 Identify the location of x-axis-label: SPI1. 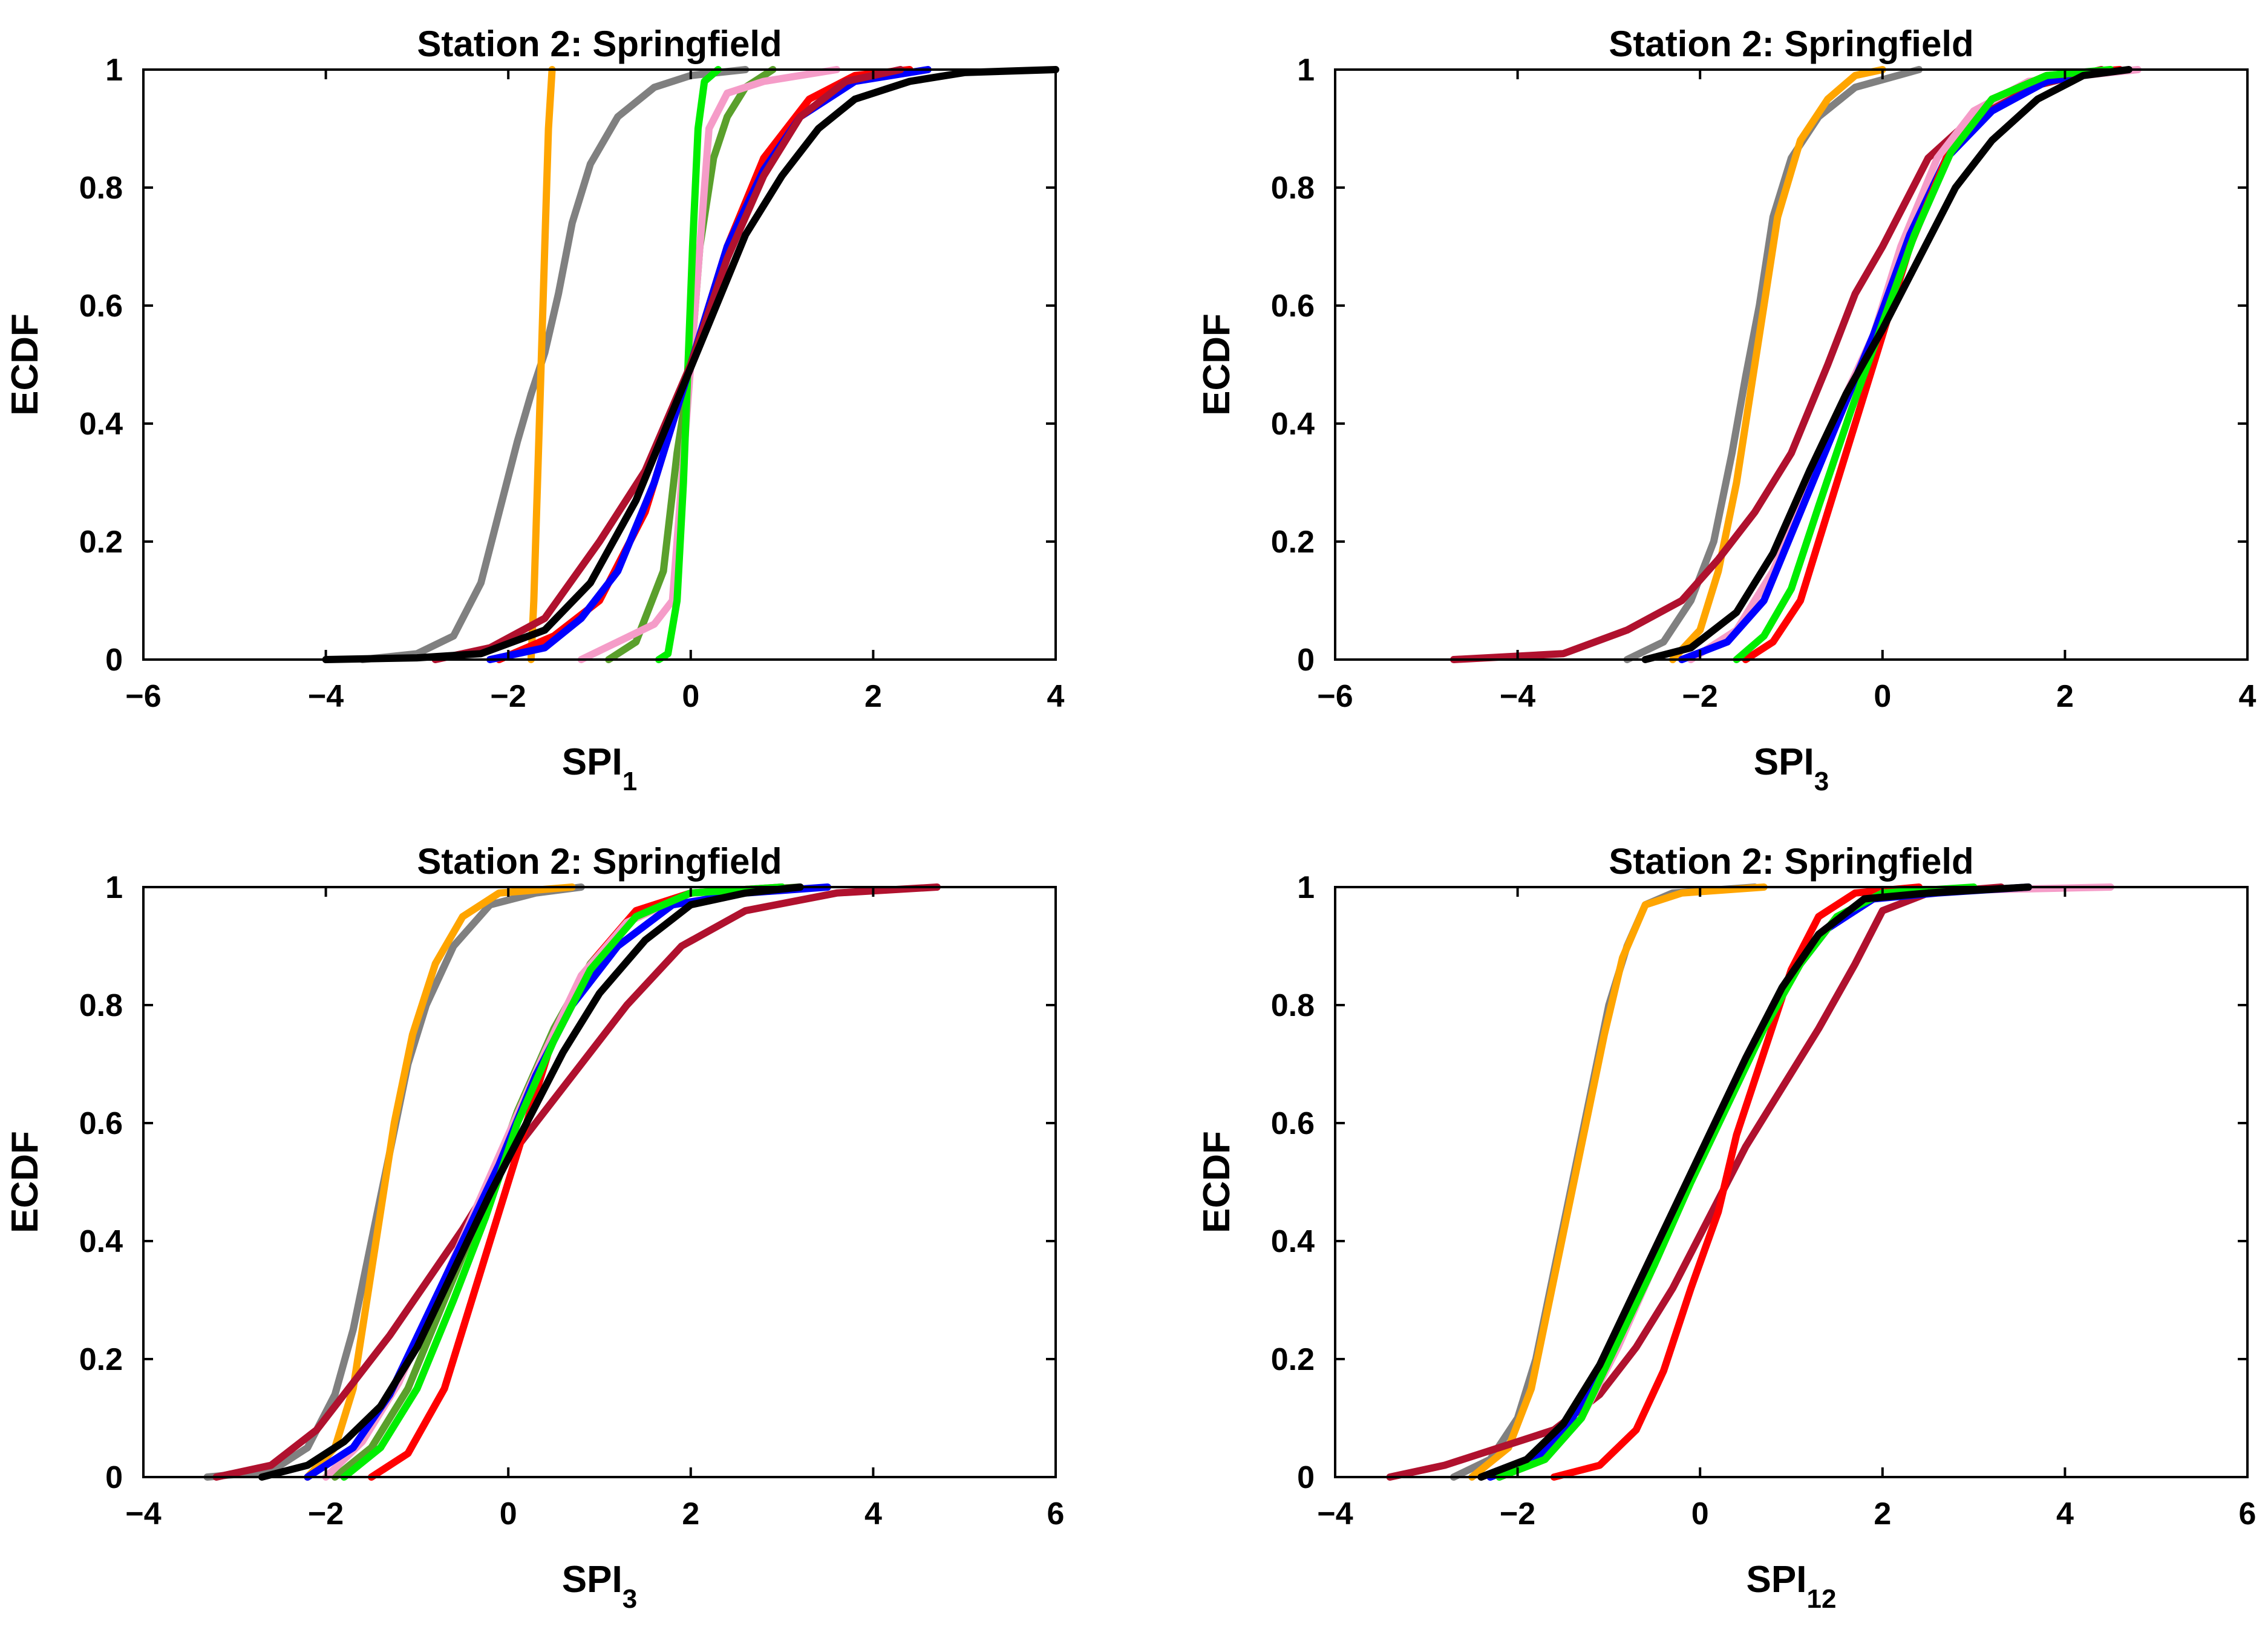
(599, 768).